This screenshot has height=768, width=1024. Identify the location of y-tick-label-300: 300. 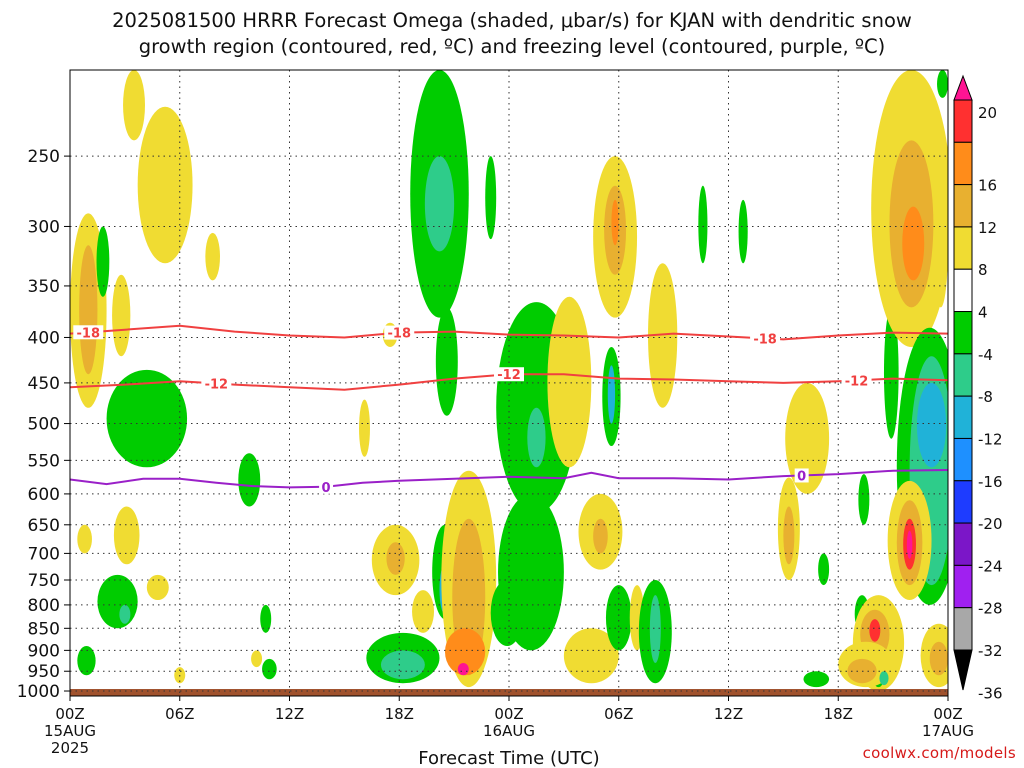
(44, 227).